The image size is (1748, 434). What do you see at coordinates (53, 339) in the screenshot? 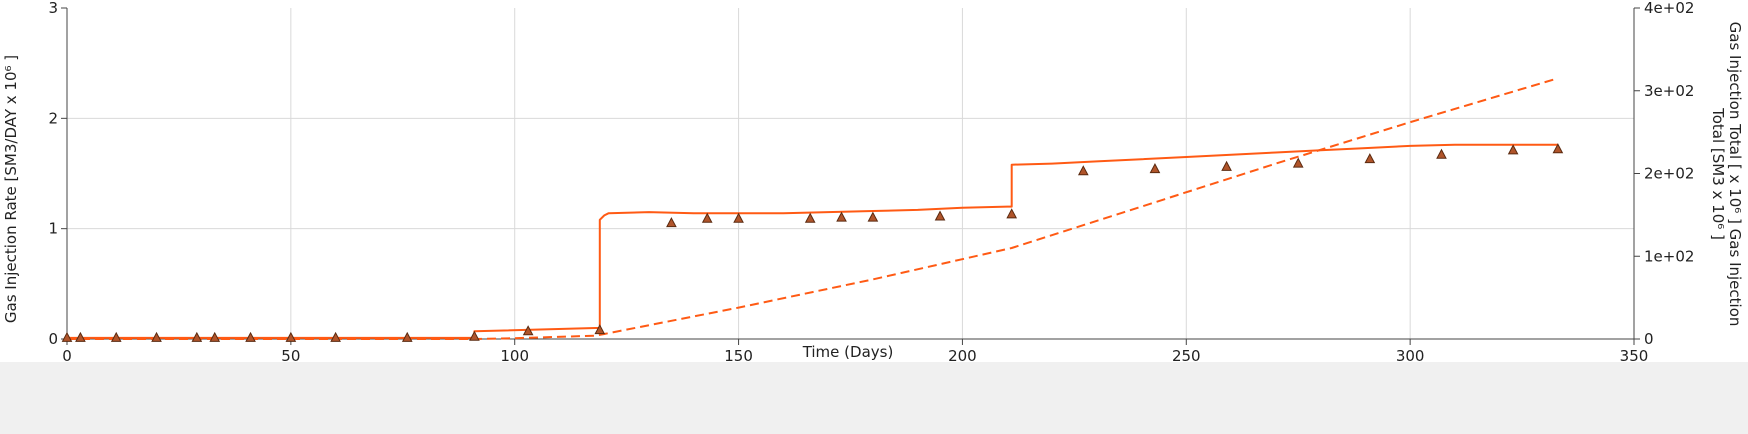
I see `y-tick-label: 0` at bounding box center [53, 339].